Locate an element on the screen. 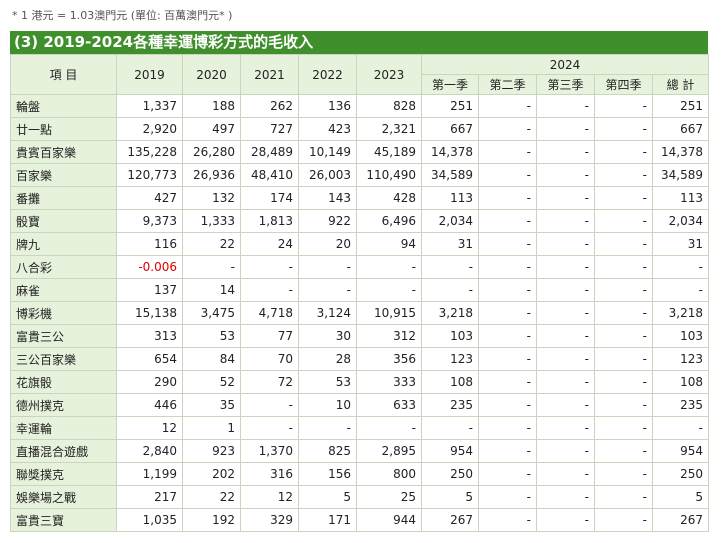 This screenshot has height=543, width=721. data-cell: 654 is located at coordinates (149, 359).